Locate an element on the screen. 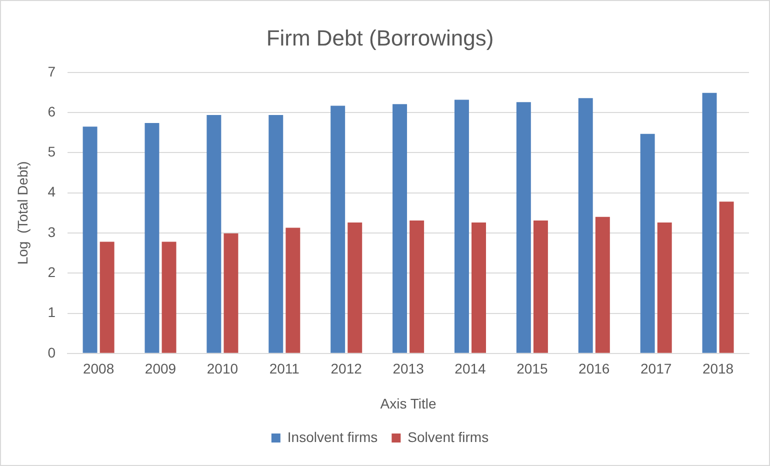 The height and width of the screenshot is (466, 770). y-tick-label: 4 is located at coordinates (52, 192).